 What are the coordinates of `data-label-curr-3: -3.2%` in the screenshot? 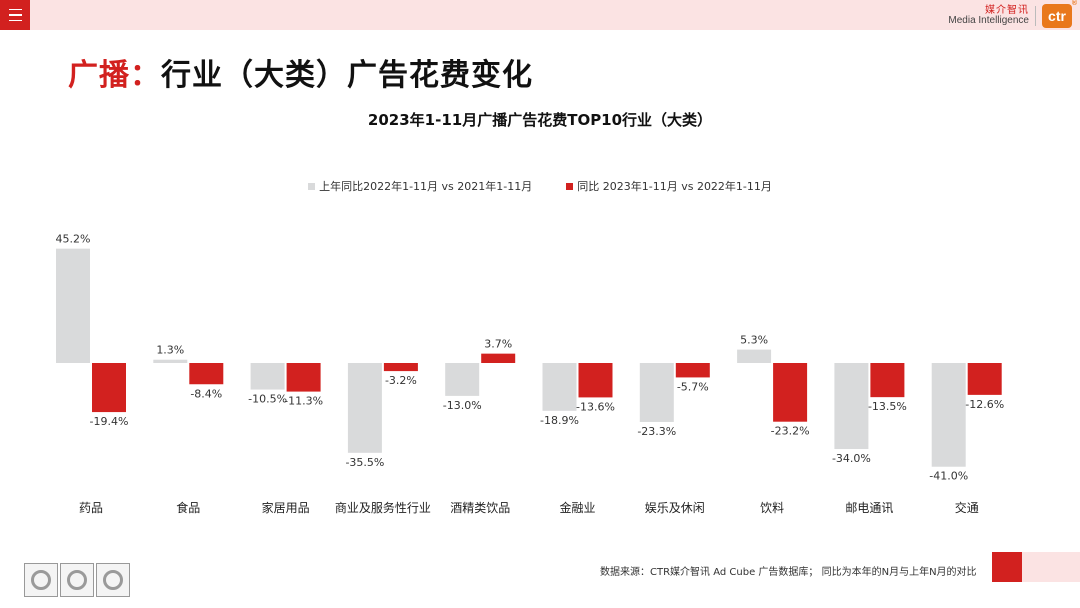 It's located at (401, 380).